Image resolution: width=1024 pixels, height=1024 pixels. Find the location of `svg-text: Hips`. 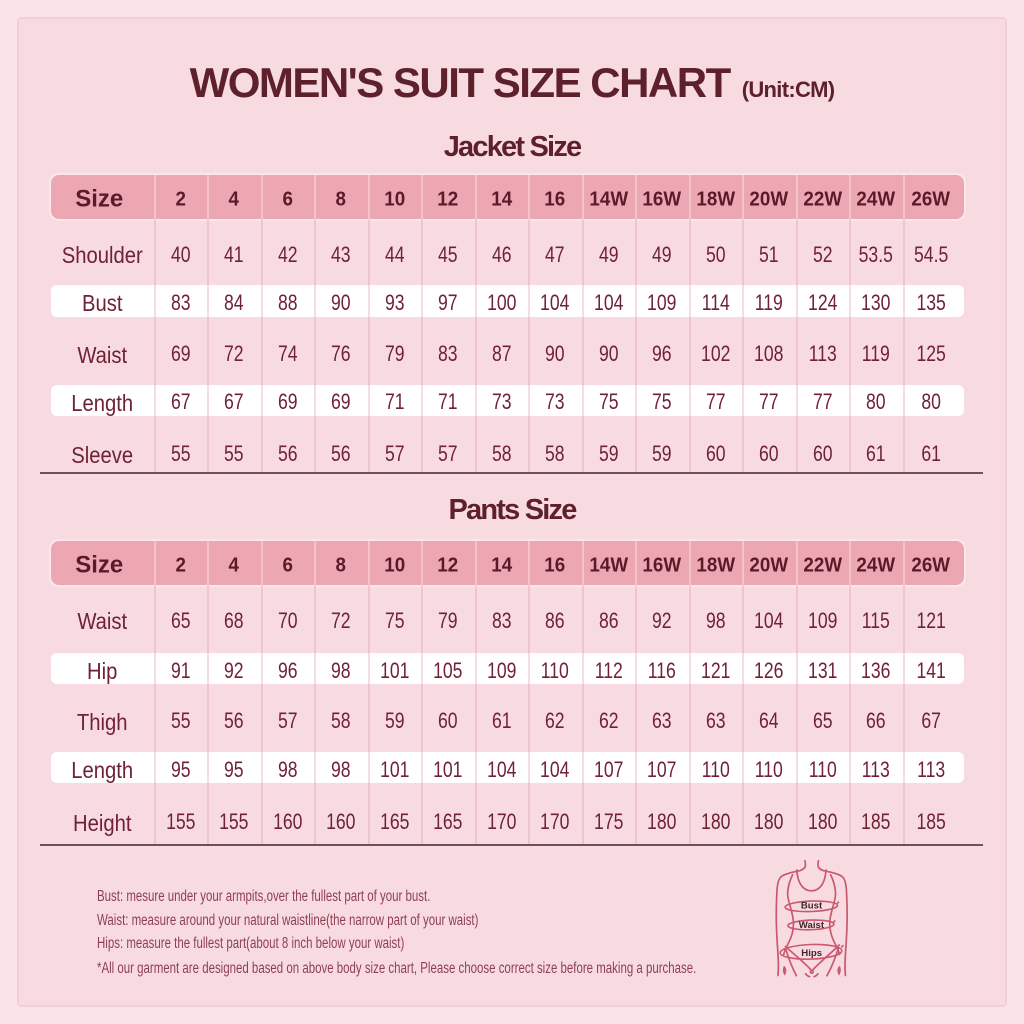

svg-text: Hips is located at coordinates (811, 953).